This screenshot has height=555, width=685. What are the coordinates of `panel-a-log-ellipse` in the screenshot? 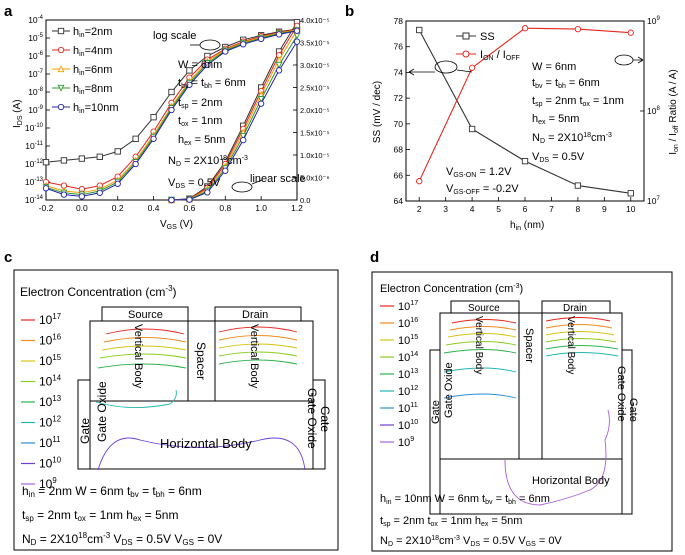 It's located at (210, 45).